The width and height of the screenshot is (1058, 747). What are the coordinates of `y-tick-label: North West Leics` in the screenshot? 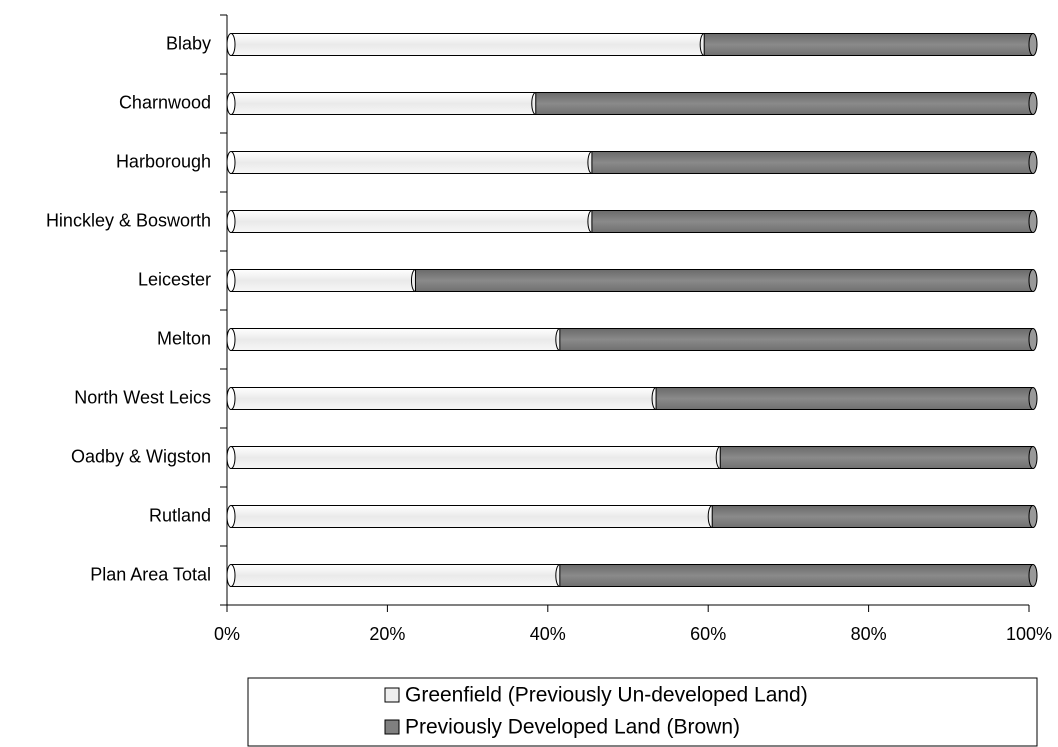 It's located at (142, 397).